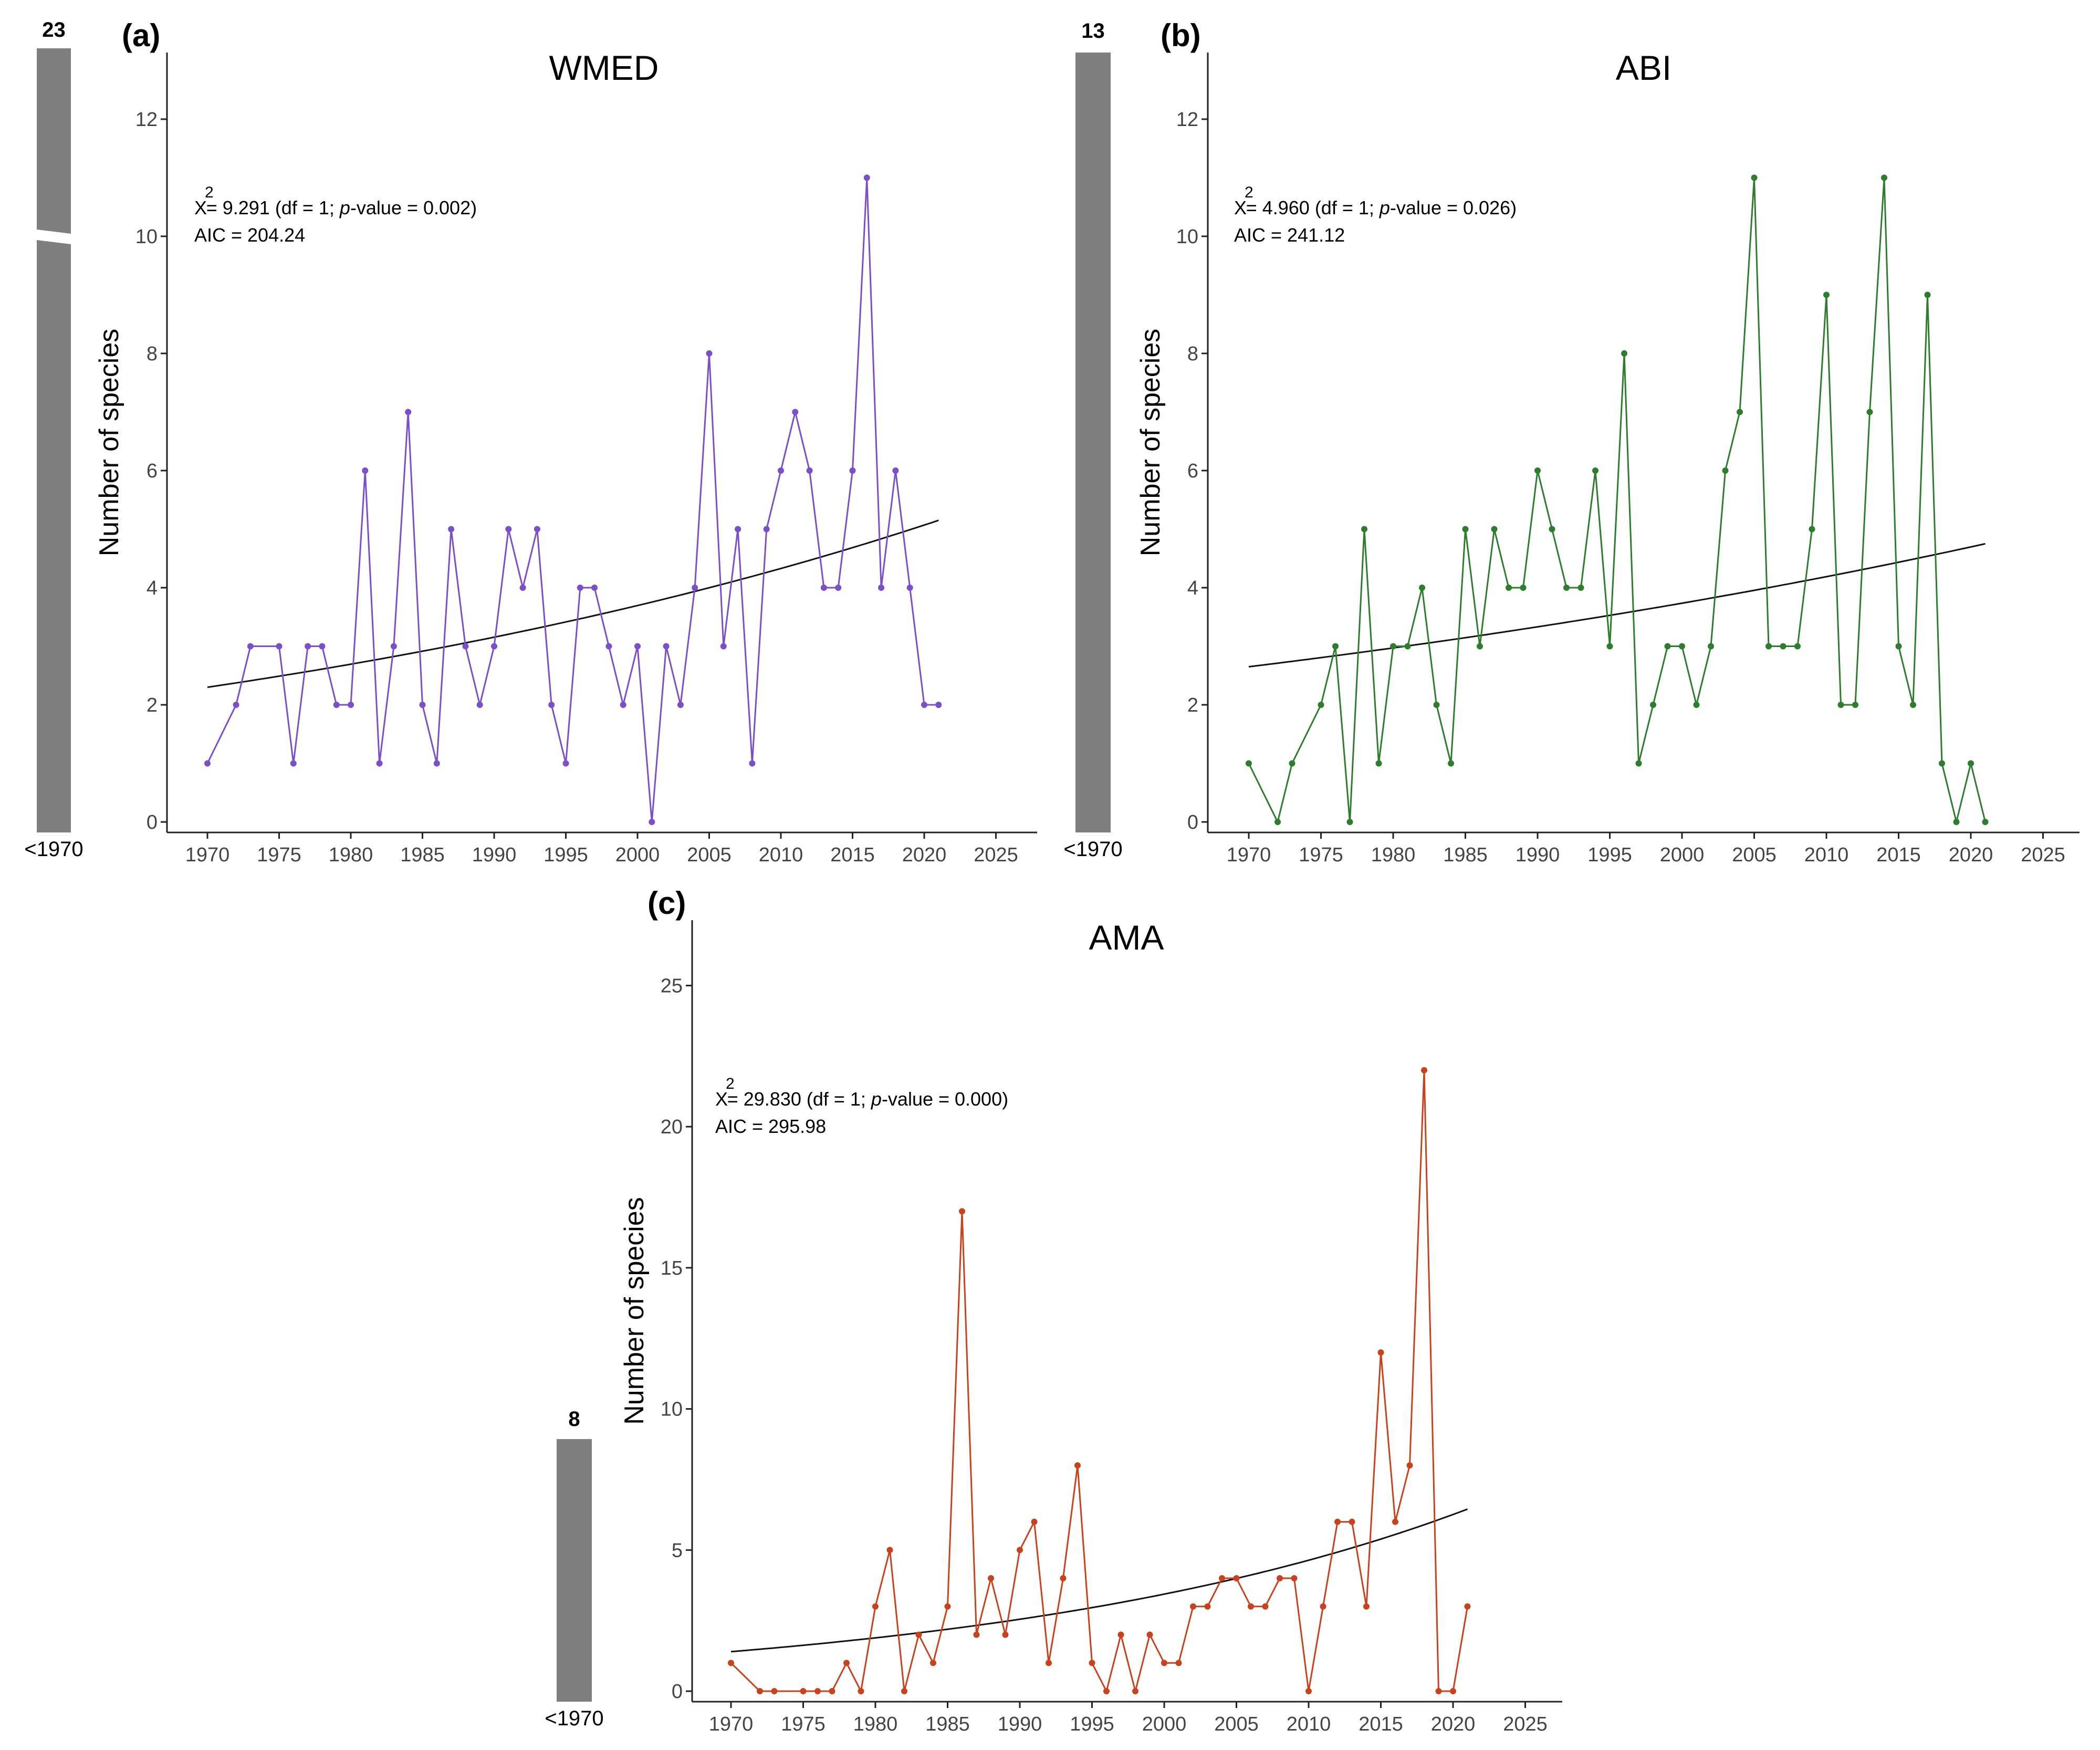 Image resolution: width=2100 pixels, height=1750 pixels. Describe the element at coordinates (153, 822) in the screenshot. I see `y-tick-label: 0` at that location.